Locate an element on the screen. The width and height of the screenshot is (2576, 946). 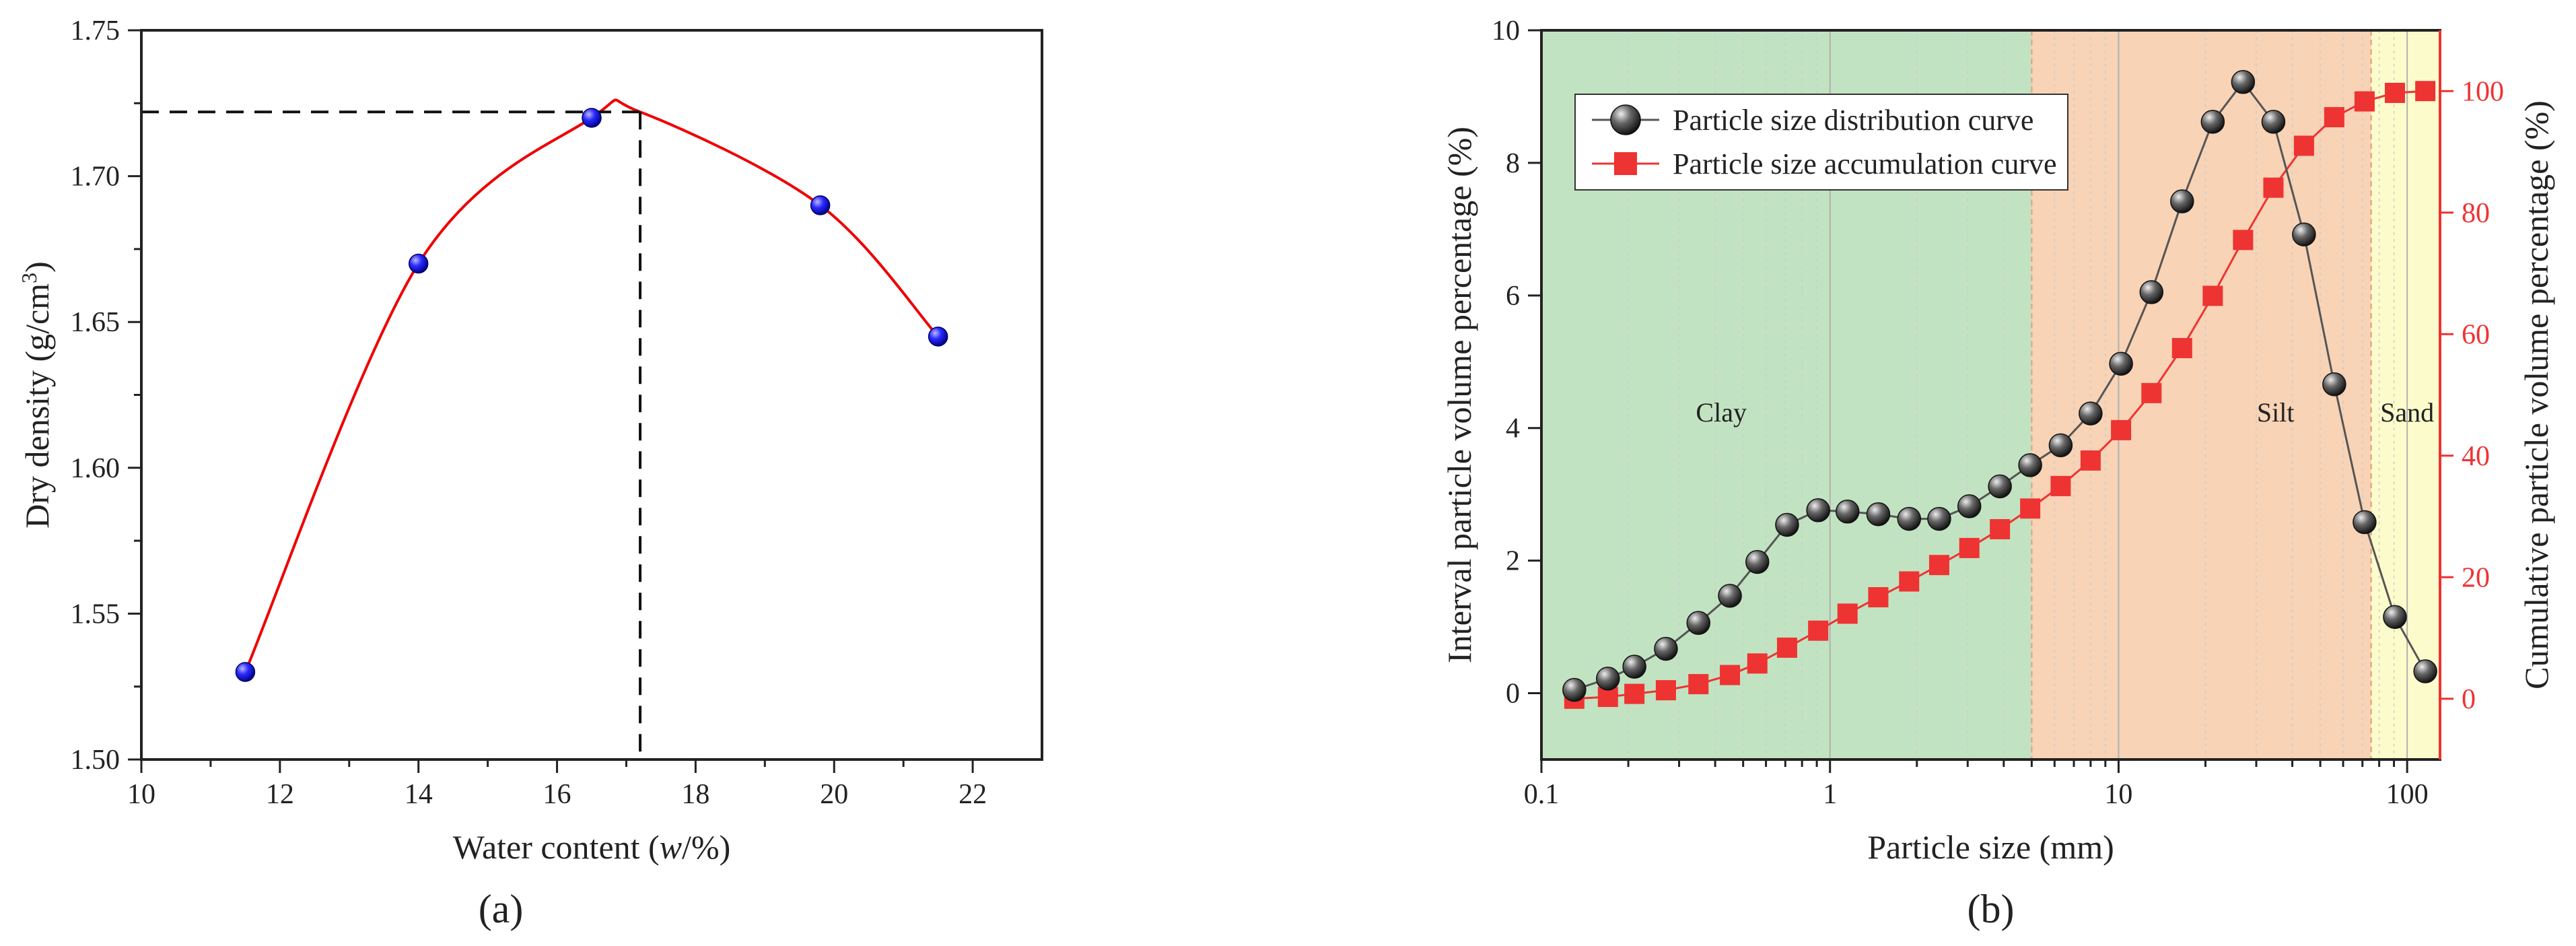
y-tick-label: 1.60 is located at coordinates (95, 468).